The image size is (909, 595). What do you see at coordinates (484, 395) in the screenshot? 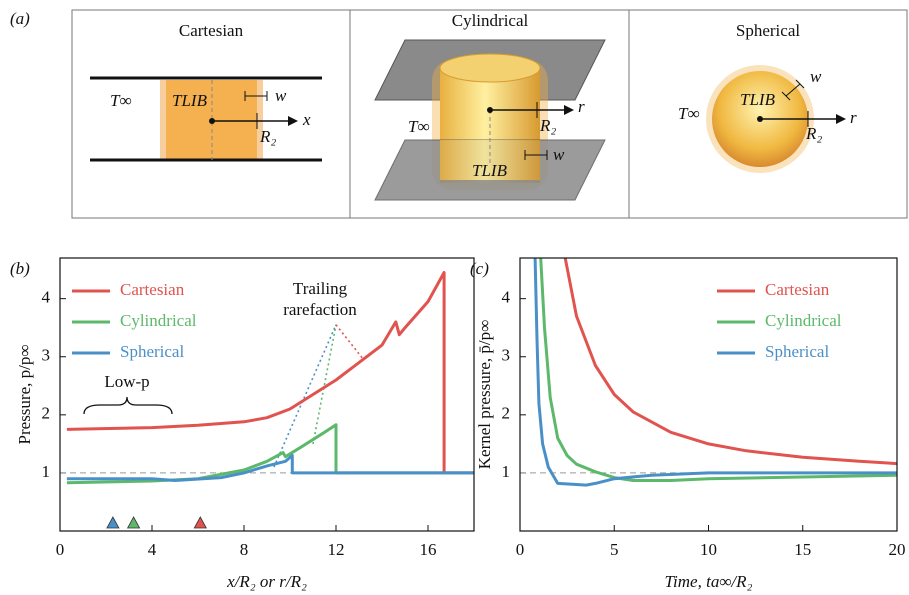
I see `y-axis-label: Kernel pressure, p̄/p∞` at bounding box center [484, 395].